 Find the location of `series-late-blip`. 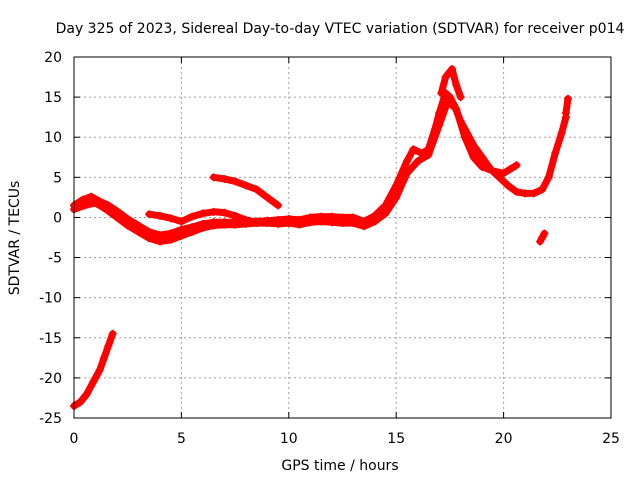

series-late-blip is located at coordinates (542, 237).